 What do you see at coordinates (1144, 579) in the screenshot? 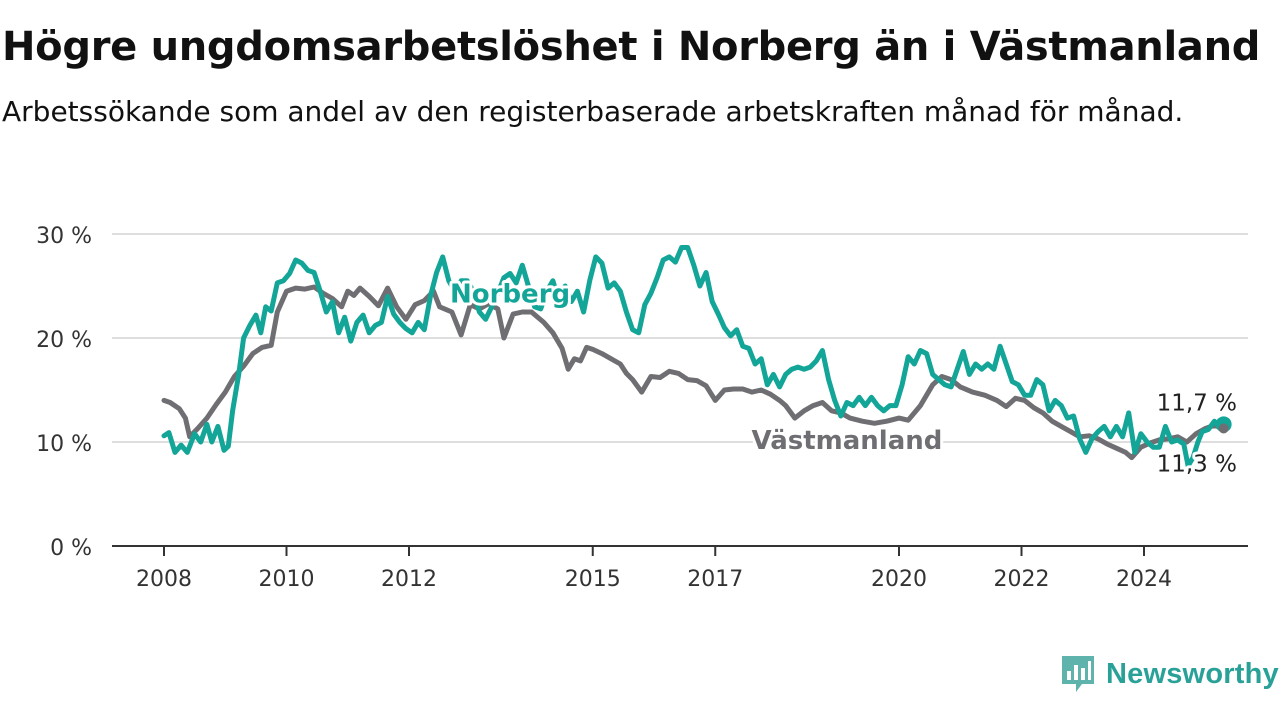
I see `x-tick-label: 2024` at bounding box center [1144, 579].